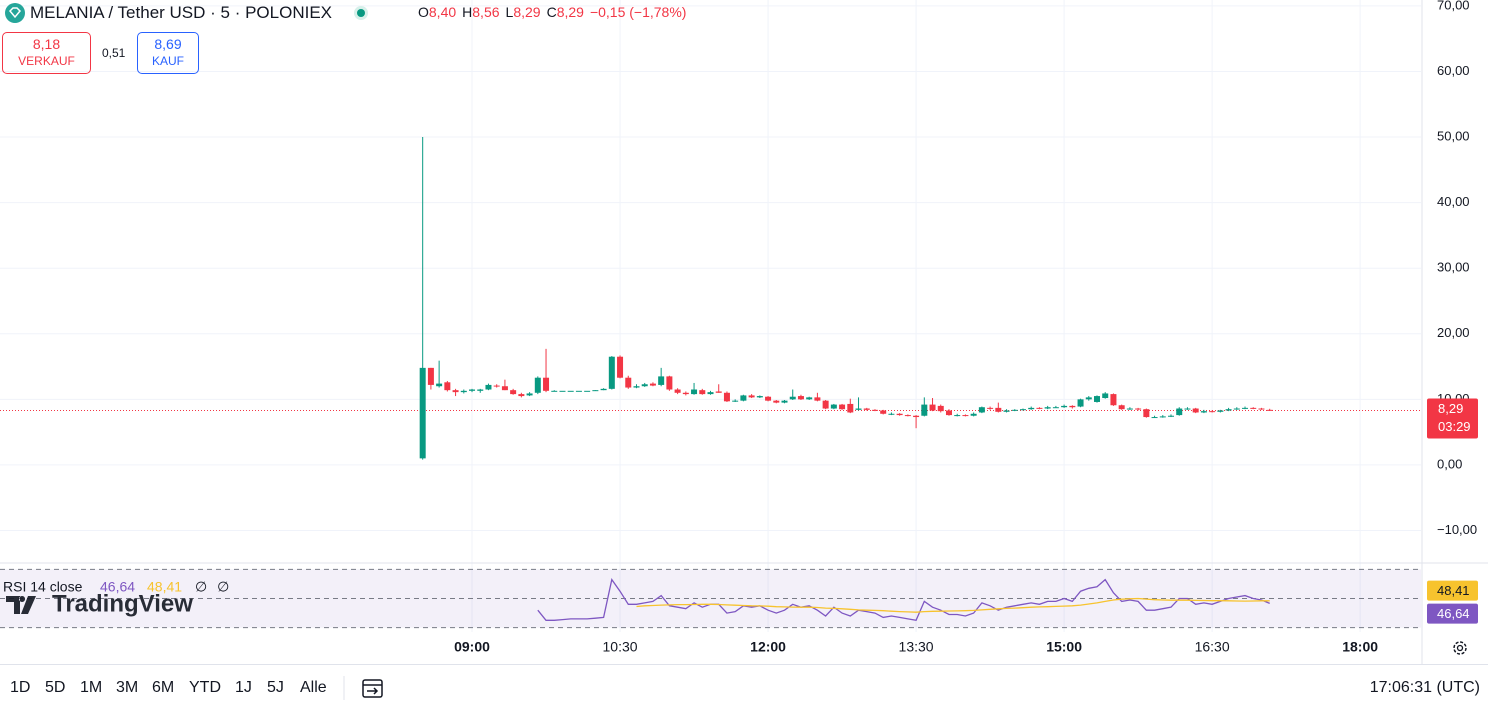 The width and height of the screenshot is (1488, 704). Describe the element at coordinates (1453, 332) in the screenshot. I see `y-tick-label: 20,00` at that location.